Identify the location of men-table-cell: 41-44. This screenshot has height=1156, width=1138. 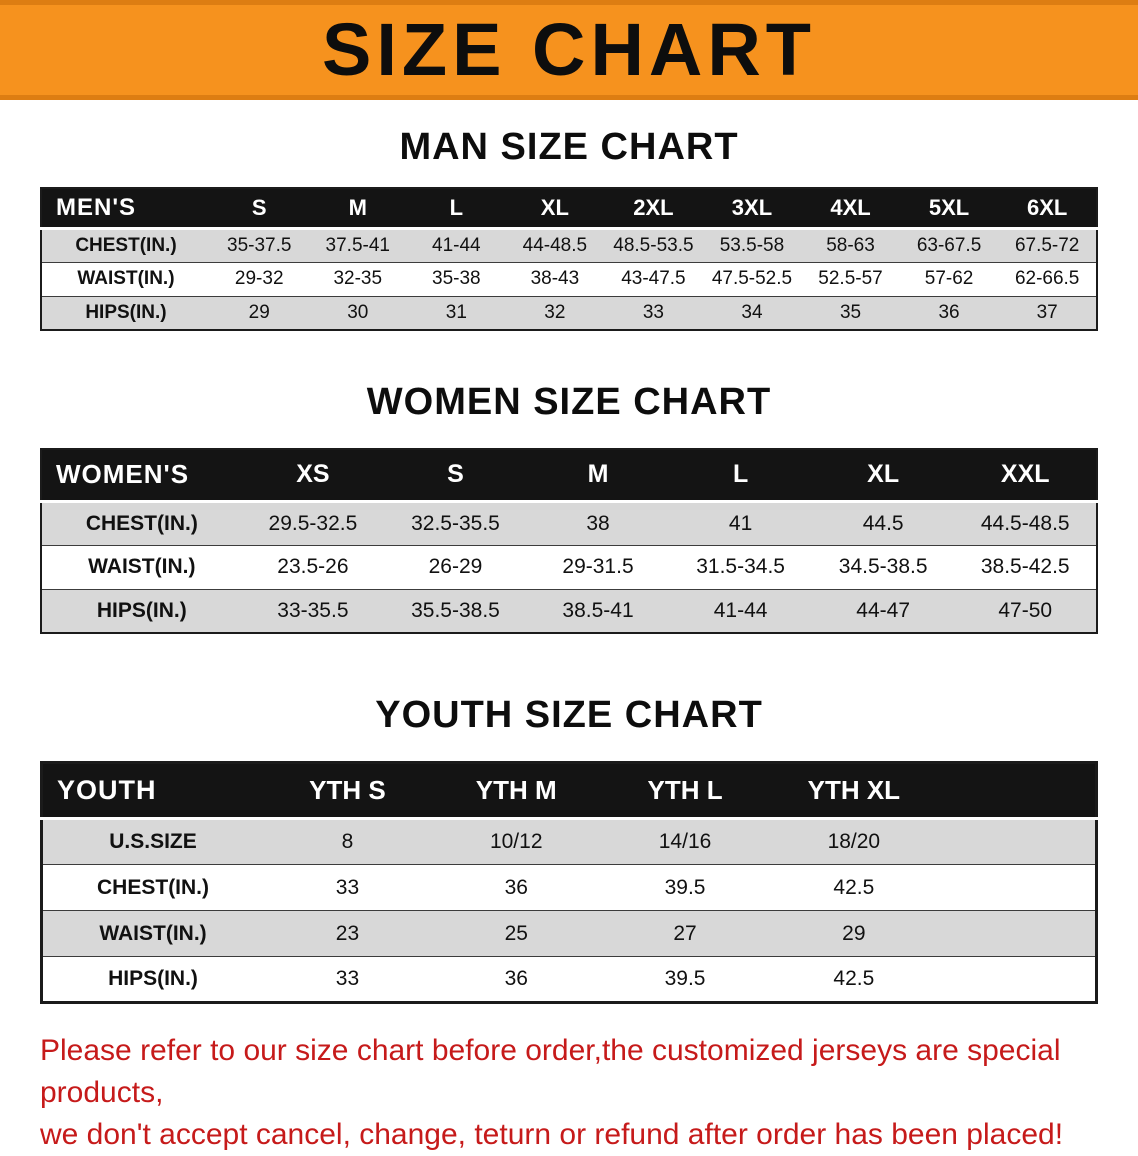
(456, 244).